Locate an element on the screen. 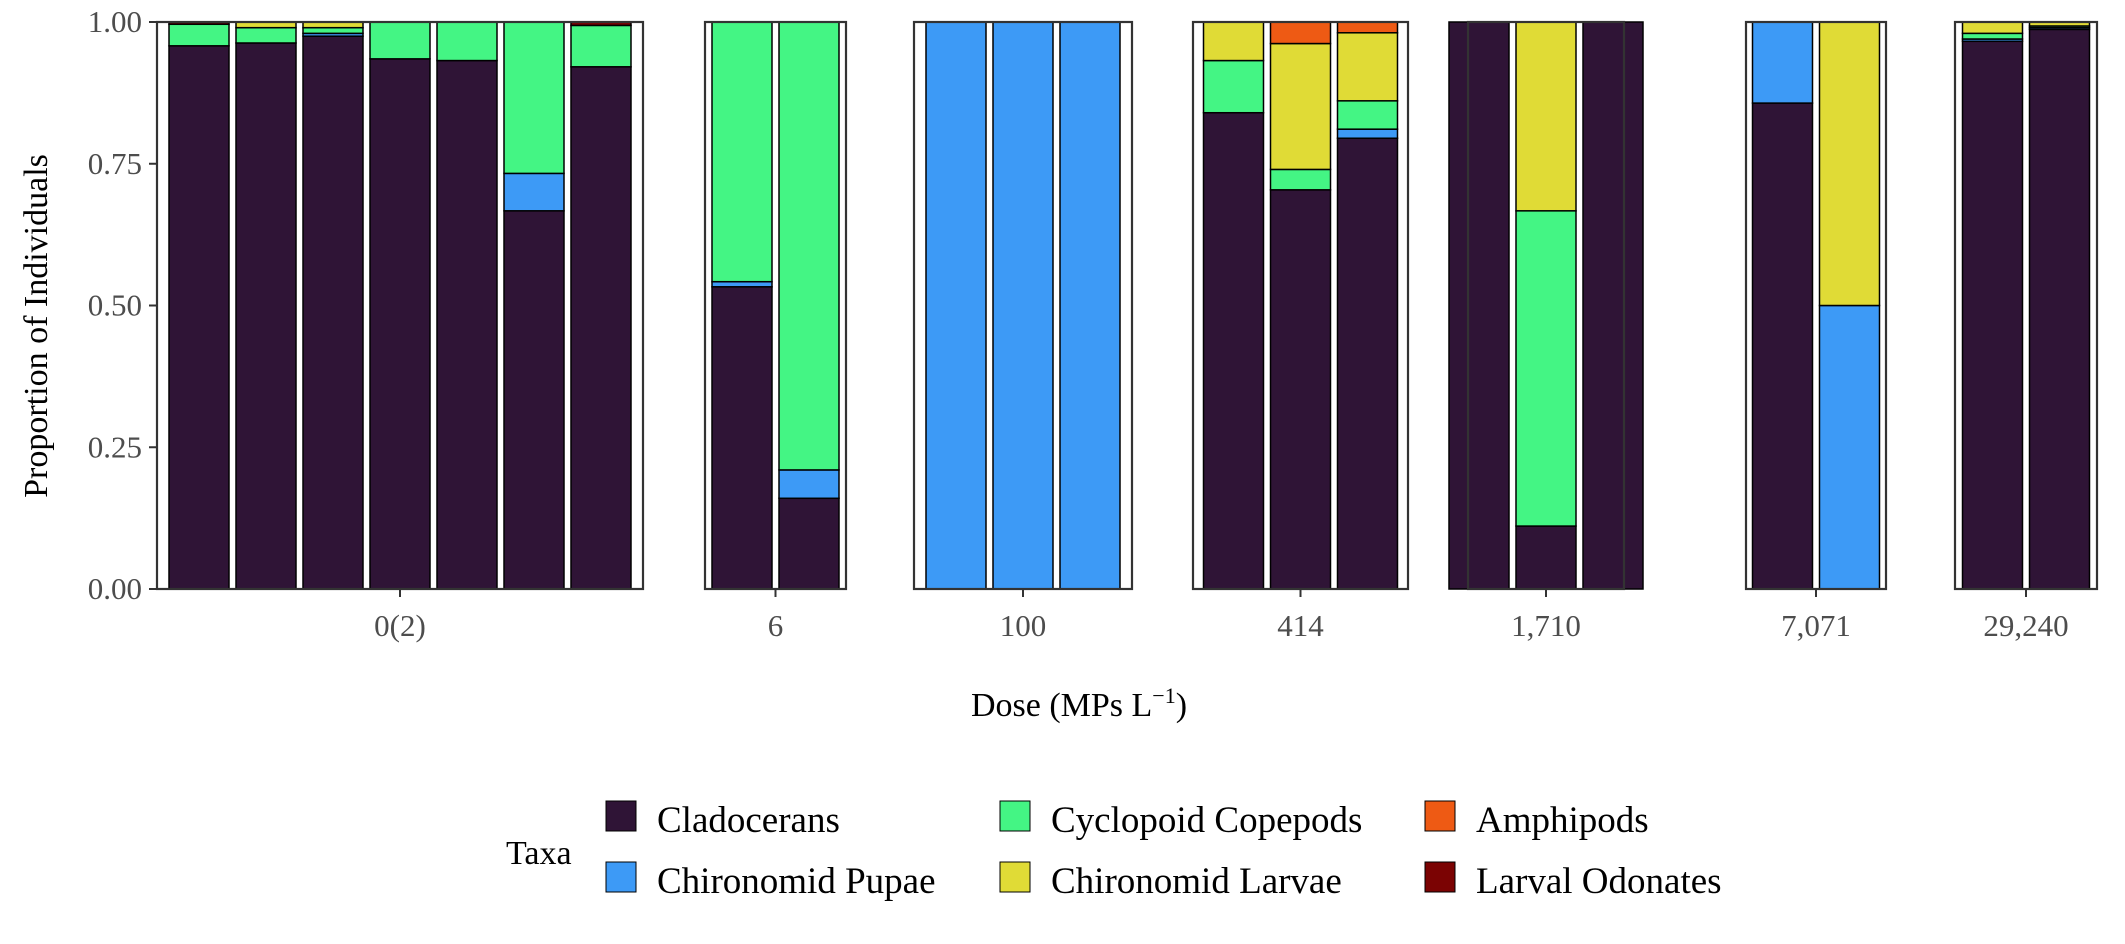 This screenshot has width=2125, height=944. legend-item-chironomid-pupae: Chironomid Pupae is located at coordinates (770, 881).